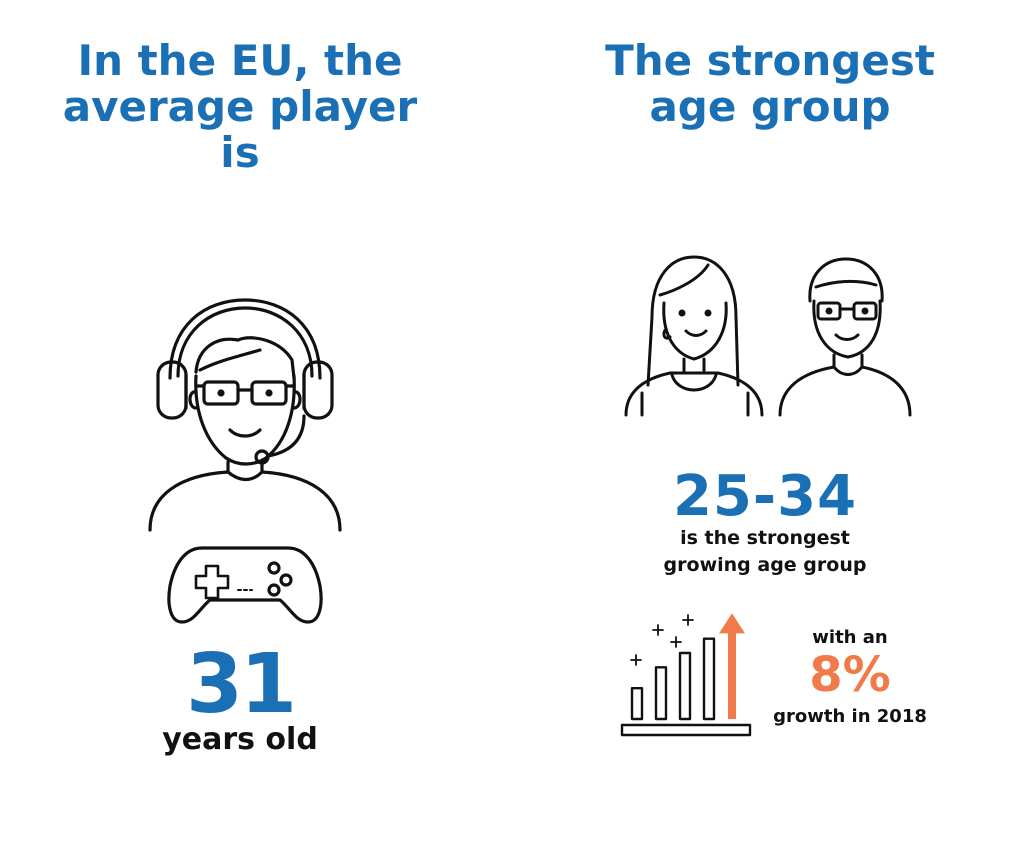  I want to click on sparkle-icon, so click(662, 640).